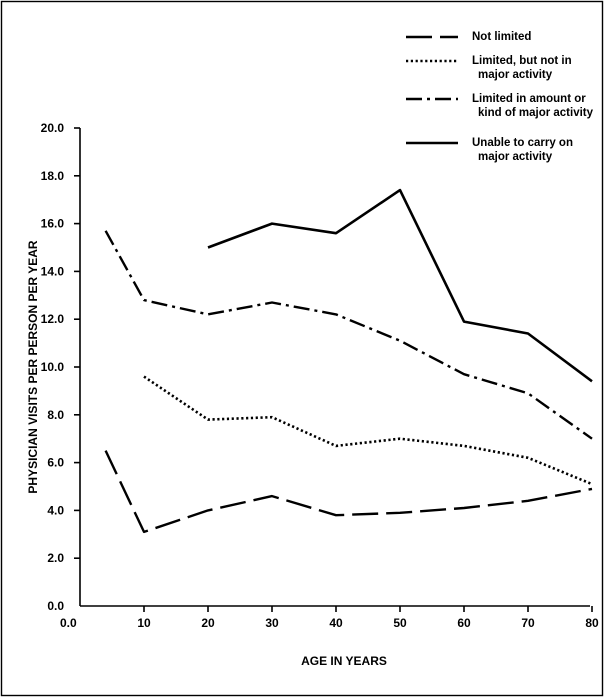  I want to click on y-tick-label: 20.0, so click(53, 128).